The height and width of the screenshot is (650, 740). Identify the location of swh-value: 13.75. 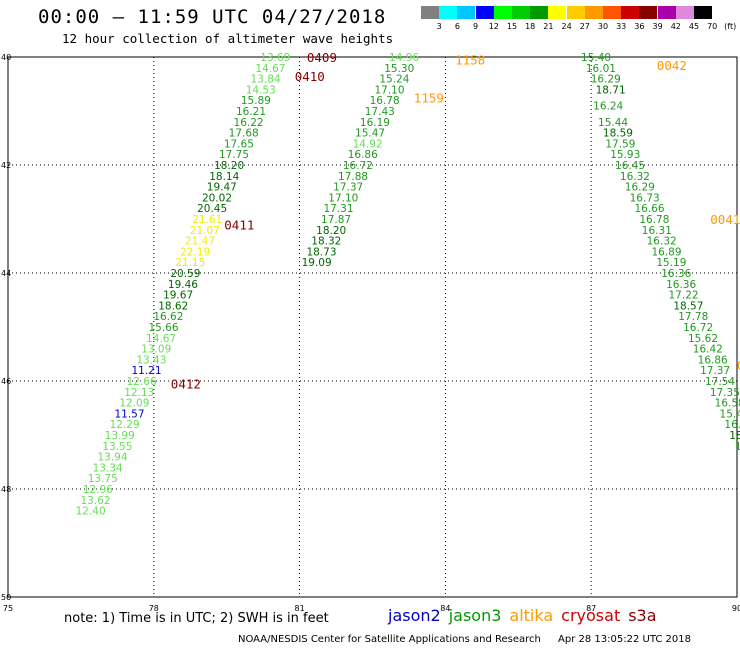
(103, 479).